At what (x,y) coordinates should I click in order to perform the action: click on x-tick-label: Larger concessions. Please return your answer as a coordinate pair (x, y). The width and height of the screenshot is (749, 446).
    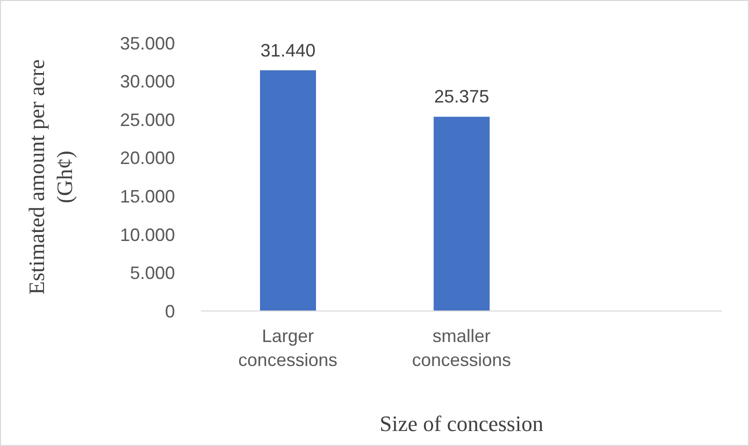
    Looking at the image, I should click on (288, 348).